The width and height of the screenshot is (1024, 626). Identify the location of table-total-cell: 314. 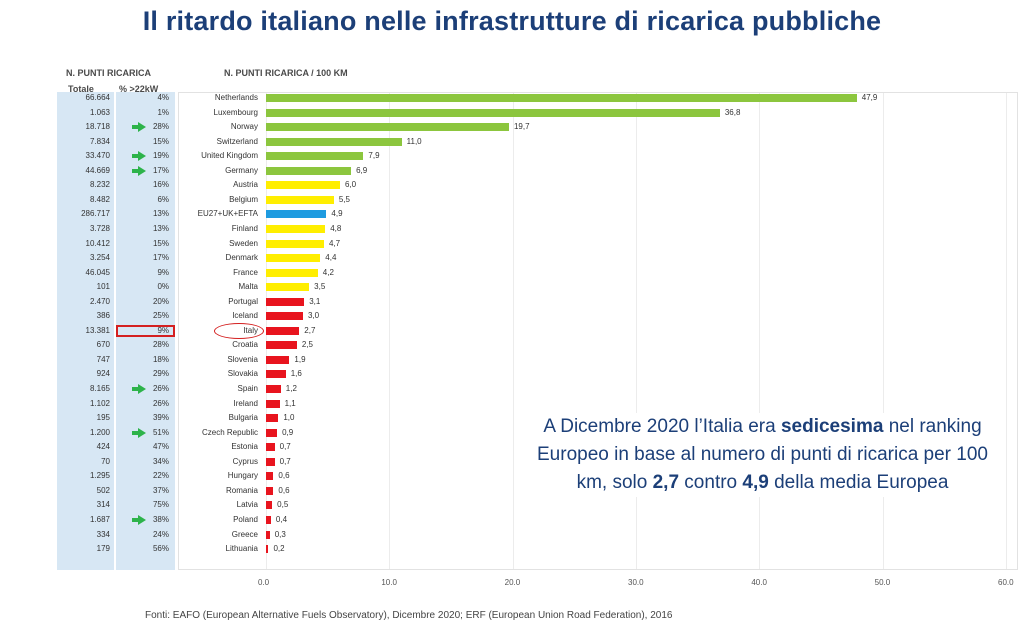
(103, 505).